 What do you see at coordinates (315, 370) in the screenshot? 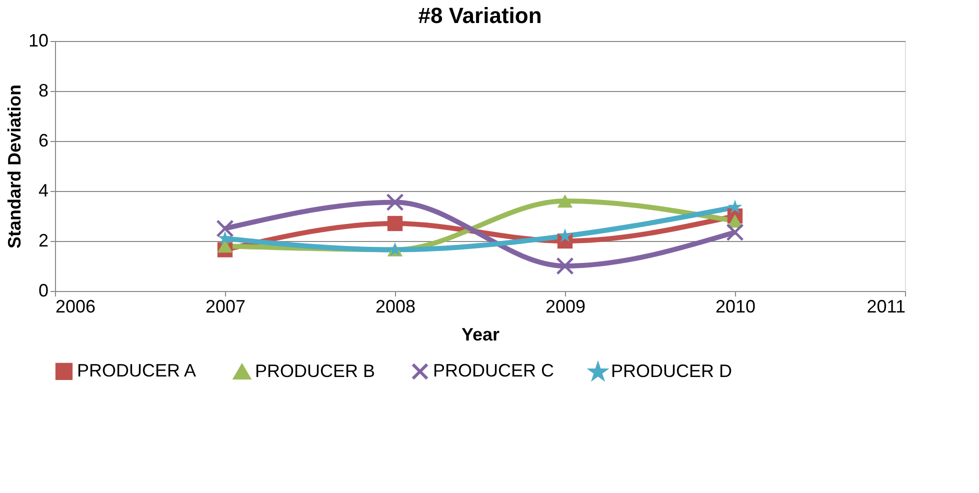
I see `legend-label: PRODUCER B` at bounding box center [315, 370].